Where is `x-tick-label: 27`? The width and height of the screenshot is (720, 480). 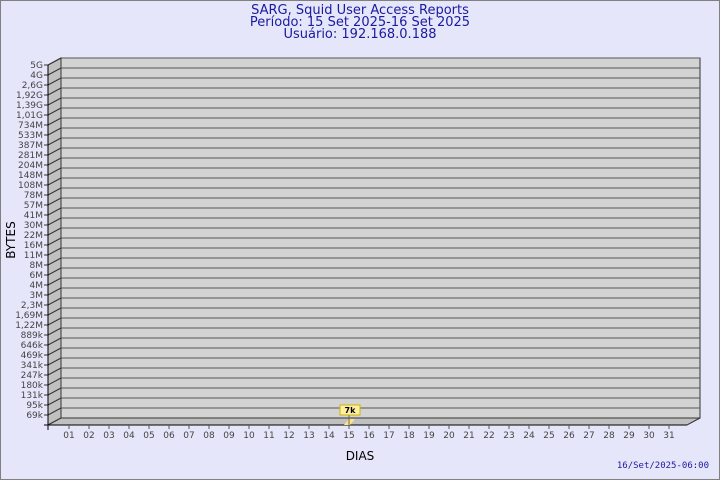
x-tick-label: 27 is located at coordinates (588, 436).